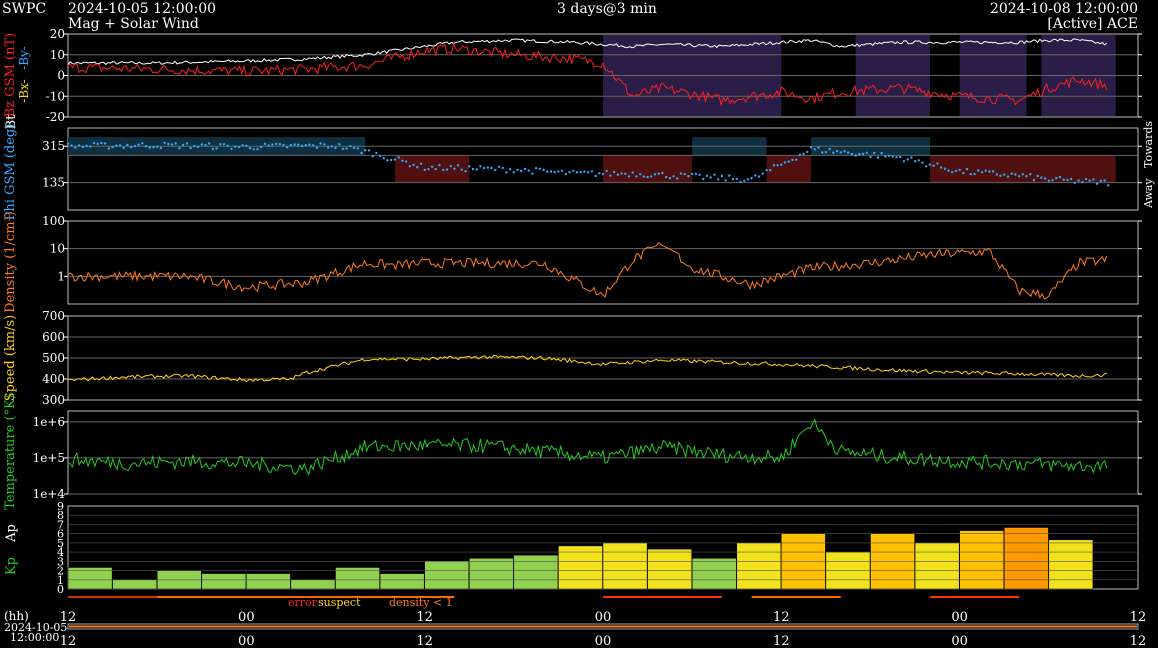 The height and width of the screenshot is (648, 1158). What do you see at coordinates (133, 24) in the screenshot?
I see `plot-subtitle: Mag + Solar Wind` at bounding box center [133, 24].